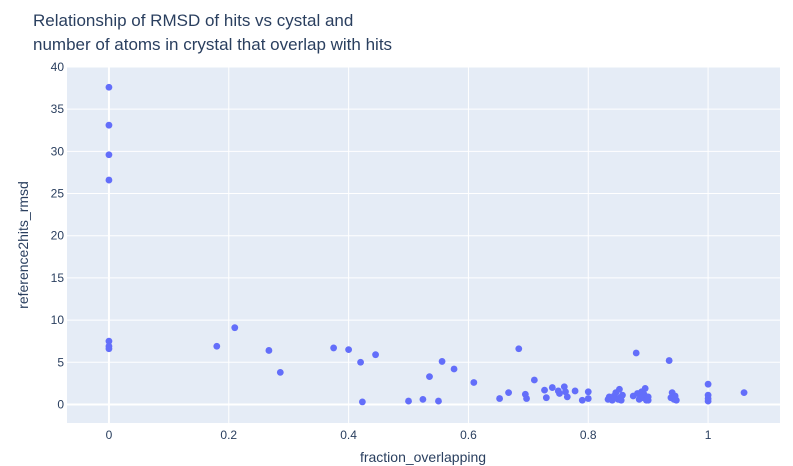 The width and height of the screenshot is (793, 466). What do you see at coordinates (23, 245) in the screenshot?
I see `y-axis-label: reference2hits_rmsd` at bounding box center [23, 245].